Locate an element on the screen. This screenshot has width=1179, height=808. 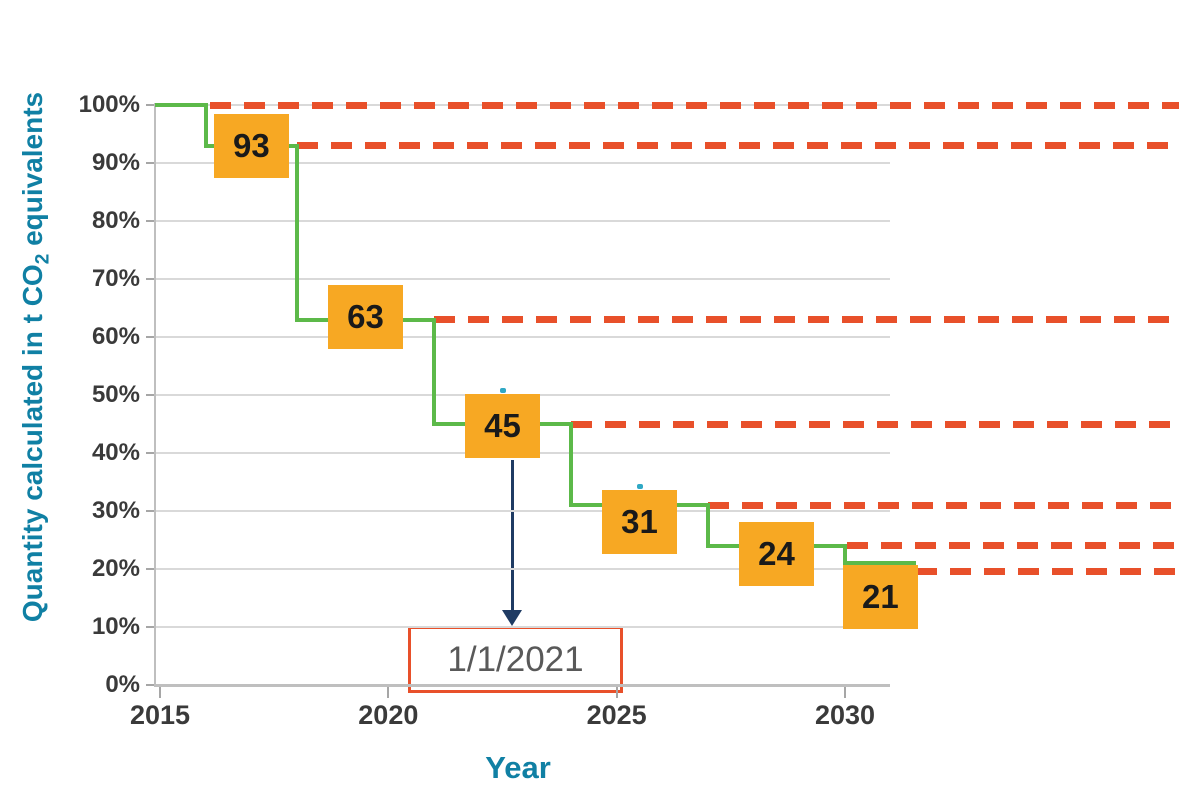
y-tick-label: 100% is located at coordinates (109, 104).